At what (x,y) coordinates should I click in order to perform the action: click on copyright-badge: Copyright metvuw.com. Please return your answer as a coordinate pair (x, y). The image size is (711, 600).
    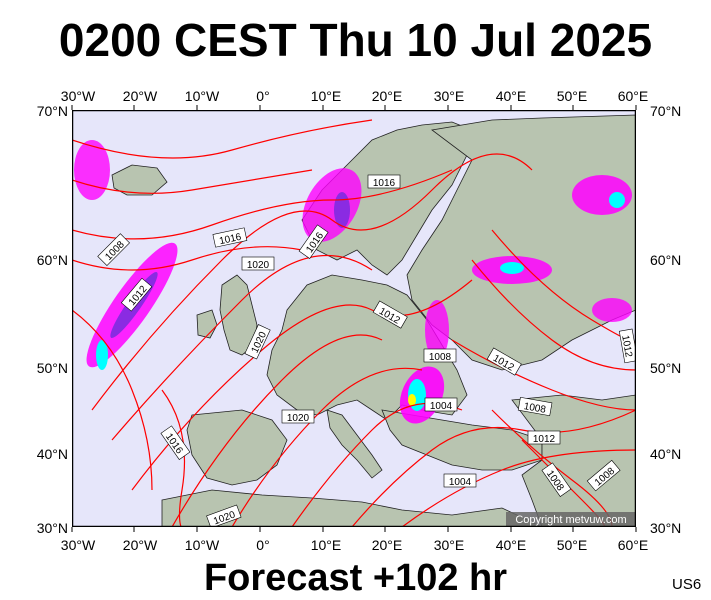
    Looking at the image, I should click on (571, 519).